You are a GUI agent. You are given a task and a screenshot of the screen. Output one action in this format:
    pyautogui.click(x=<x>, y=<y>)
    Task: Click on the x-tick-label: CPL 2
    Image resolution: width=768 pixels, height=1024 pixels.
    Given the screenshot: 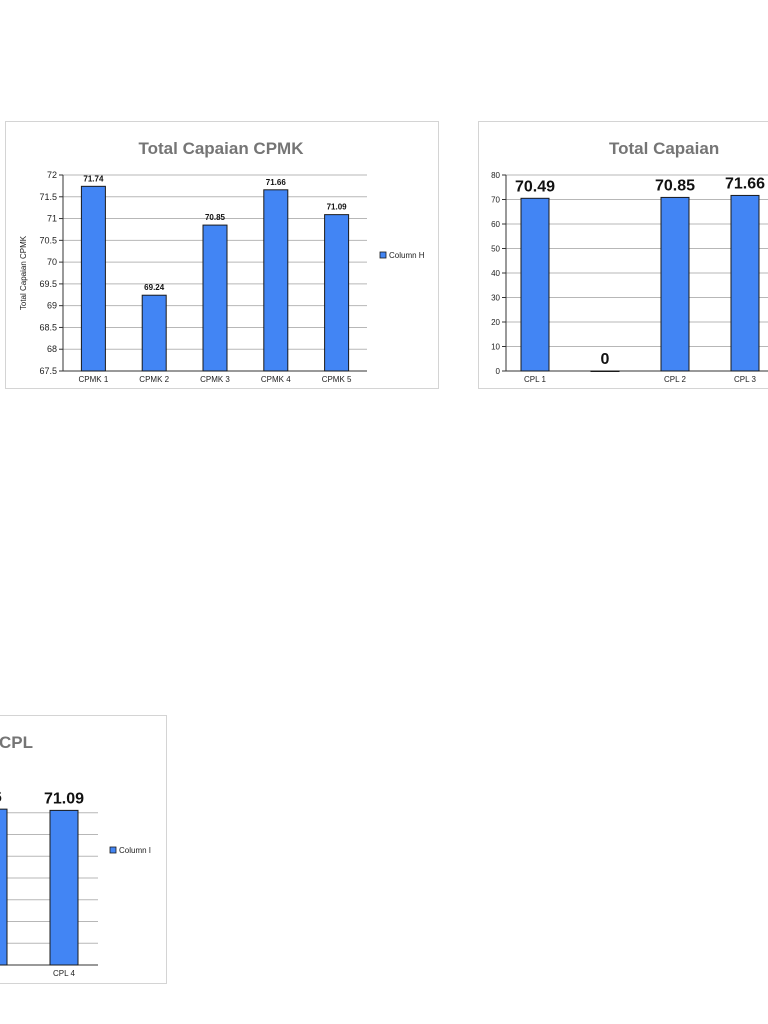 What is the action you would take?
    pyautogui.click(x=675, y=379)
    